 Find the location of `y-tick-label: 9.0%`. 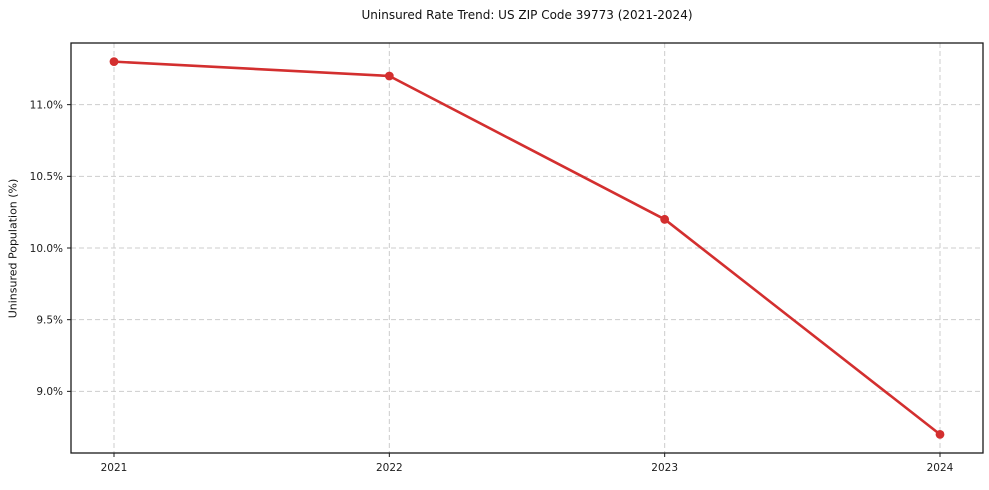

y-tick-label: 9.0% is located at coordinates (49, 392).